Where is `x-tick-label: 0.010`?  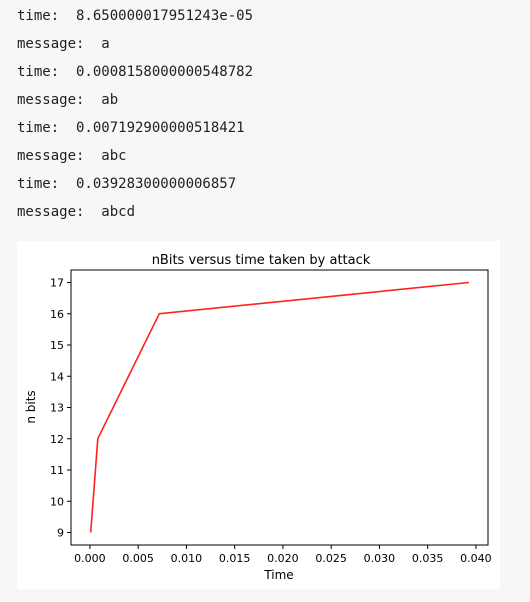
x-tick-label: 0.010 is located at coordinates (187, 558).